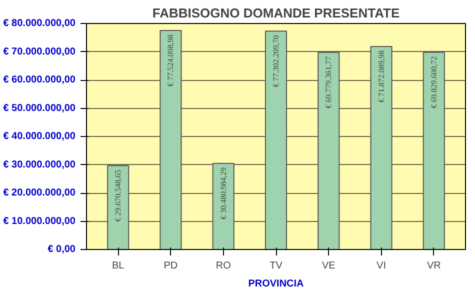 The height and width of the screenshot is (297, 475). Describe the element at coordinates (223, 193) in the screenshot. I see `data-label: € 30.480.984,29` at that location.